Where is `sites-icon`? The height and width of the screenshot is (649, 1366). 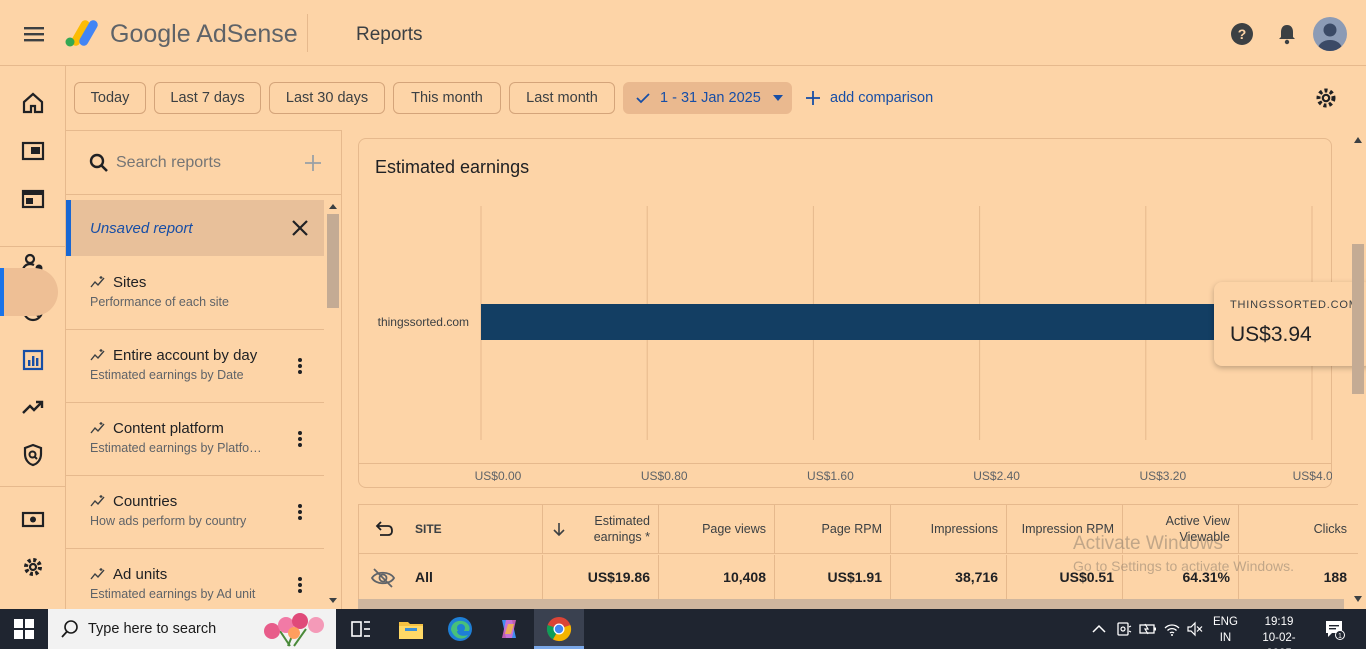
sites-icon is located at coordinates (33, 199).